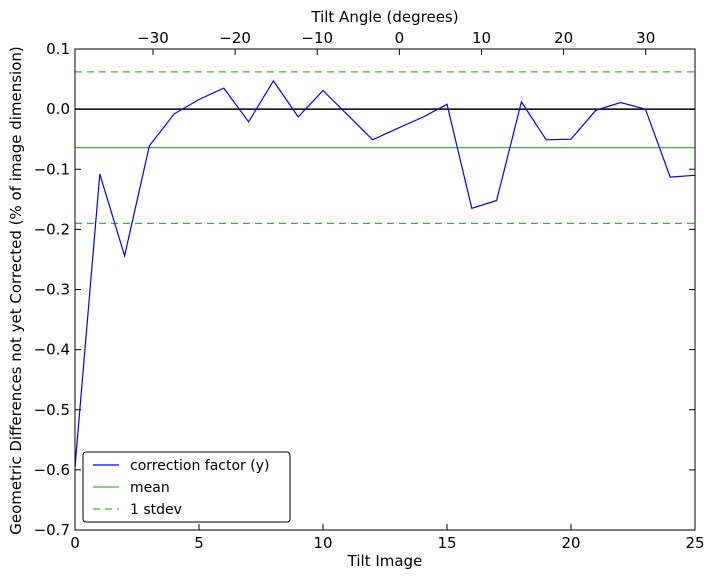 The width and height of the screenshot is (714, 579). Describe the element at coordinates (52, 530) in the screenshot. I see `y-tick-label: −0.7` at that location.